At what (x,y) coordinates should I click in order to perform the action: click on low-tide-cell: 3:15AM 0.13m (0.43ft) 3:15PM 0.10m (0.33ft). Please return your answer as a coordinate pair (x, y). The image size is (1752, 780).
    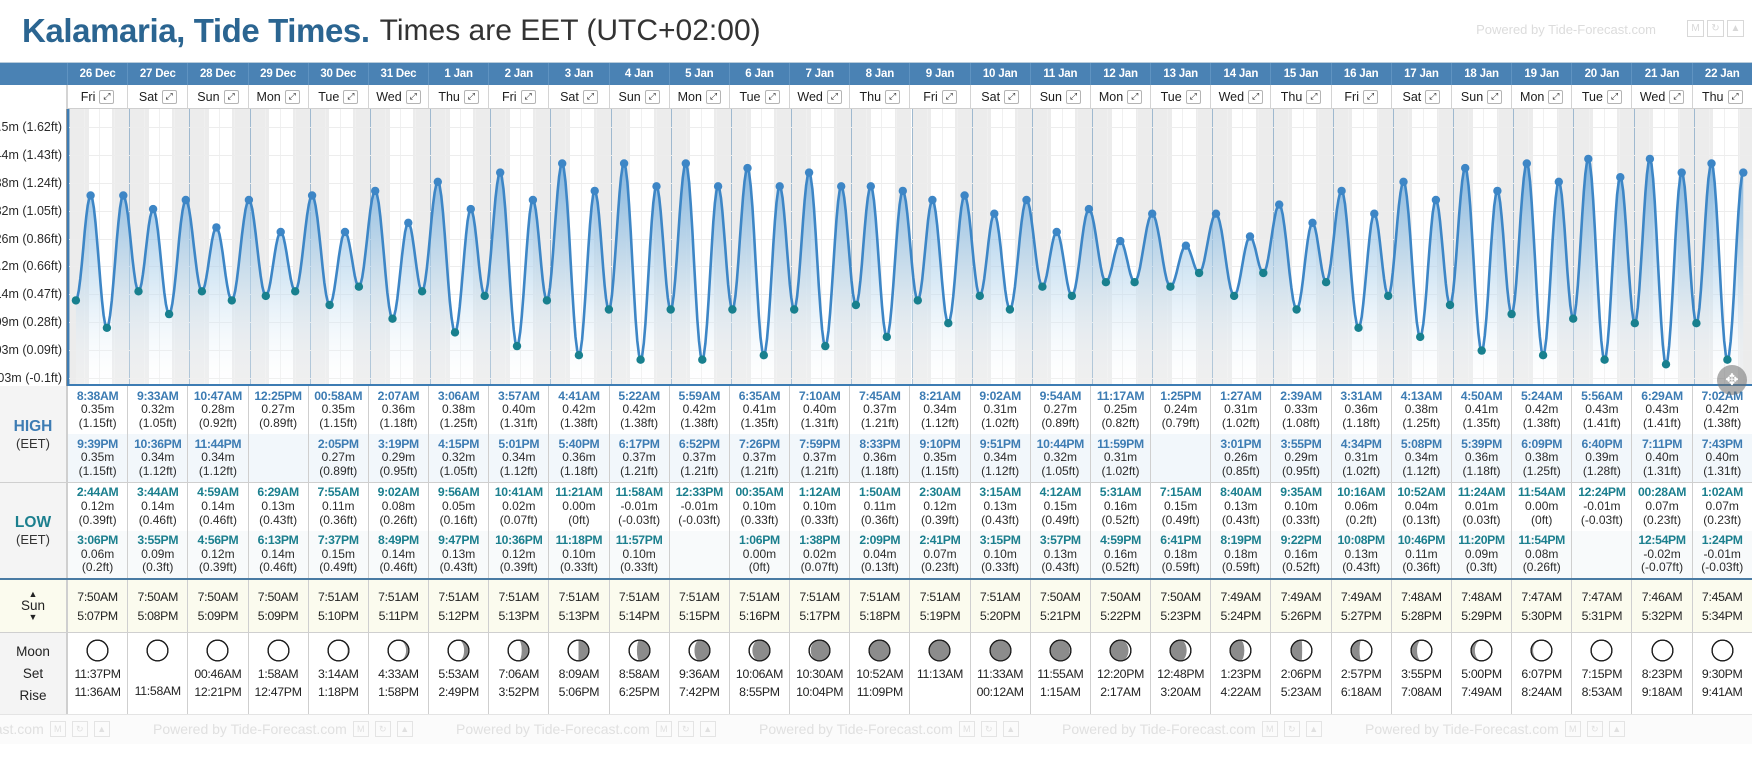
    Looking at the image, I should click on (999, 530).